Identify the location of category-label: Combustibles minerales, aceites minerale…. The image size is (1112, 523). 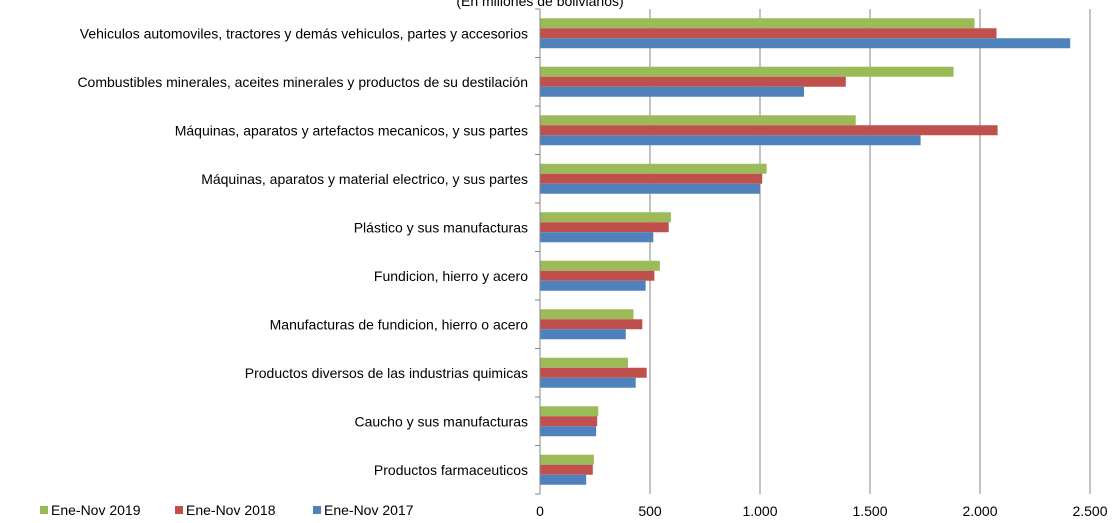
(302, 82).